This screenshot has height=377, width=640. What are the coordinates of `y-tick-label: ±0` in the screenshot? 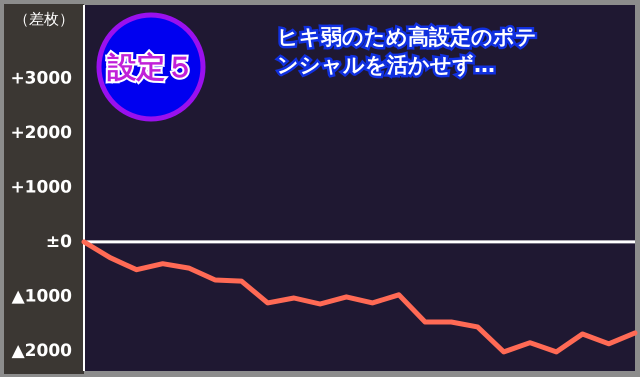 It's located at (59, 242).